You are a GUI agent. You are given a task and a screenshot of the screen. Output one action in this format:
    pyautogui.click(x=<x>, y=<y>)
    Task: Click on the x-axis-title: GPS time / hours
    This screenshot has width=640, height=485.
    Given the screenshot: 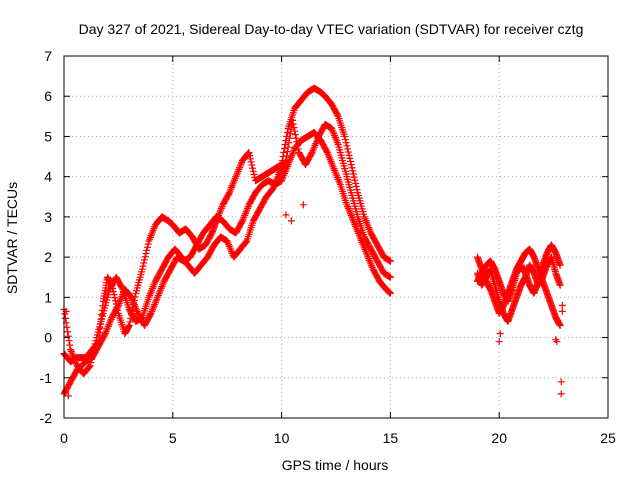 What is the action you would take?
    pyautogui.click(x=335, y=465)
    